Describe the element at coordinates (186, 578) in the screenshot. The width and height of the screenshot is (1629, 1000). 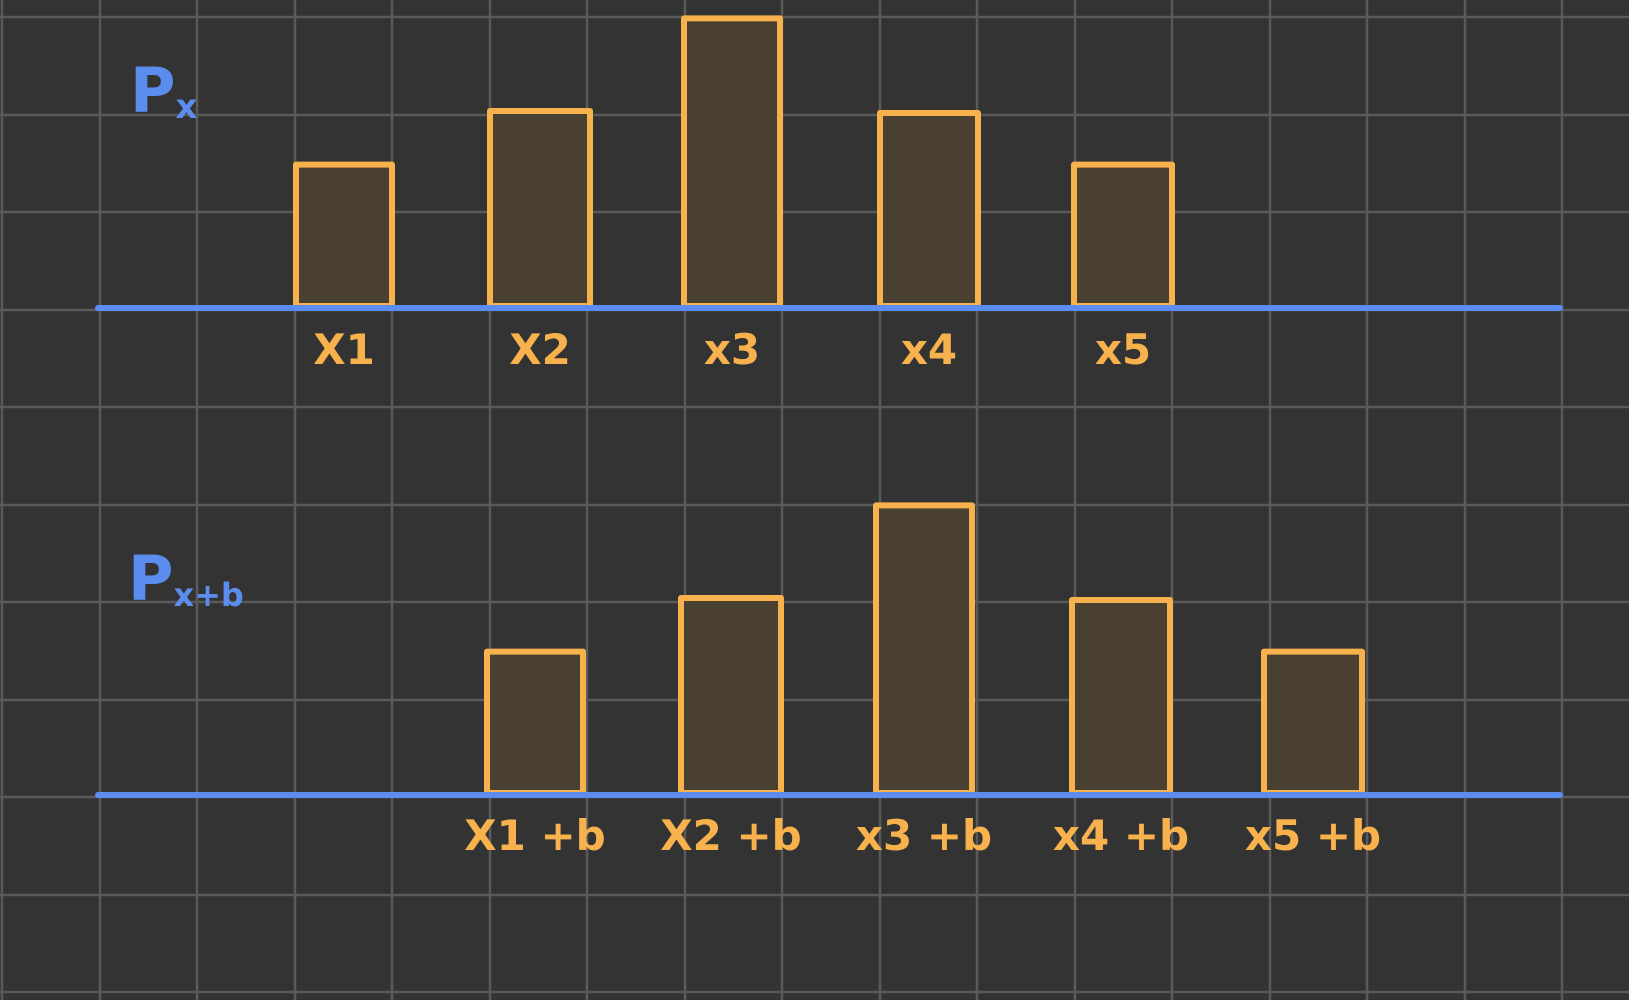
I see `chart-title-pxb: Px+b` at that location.